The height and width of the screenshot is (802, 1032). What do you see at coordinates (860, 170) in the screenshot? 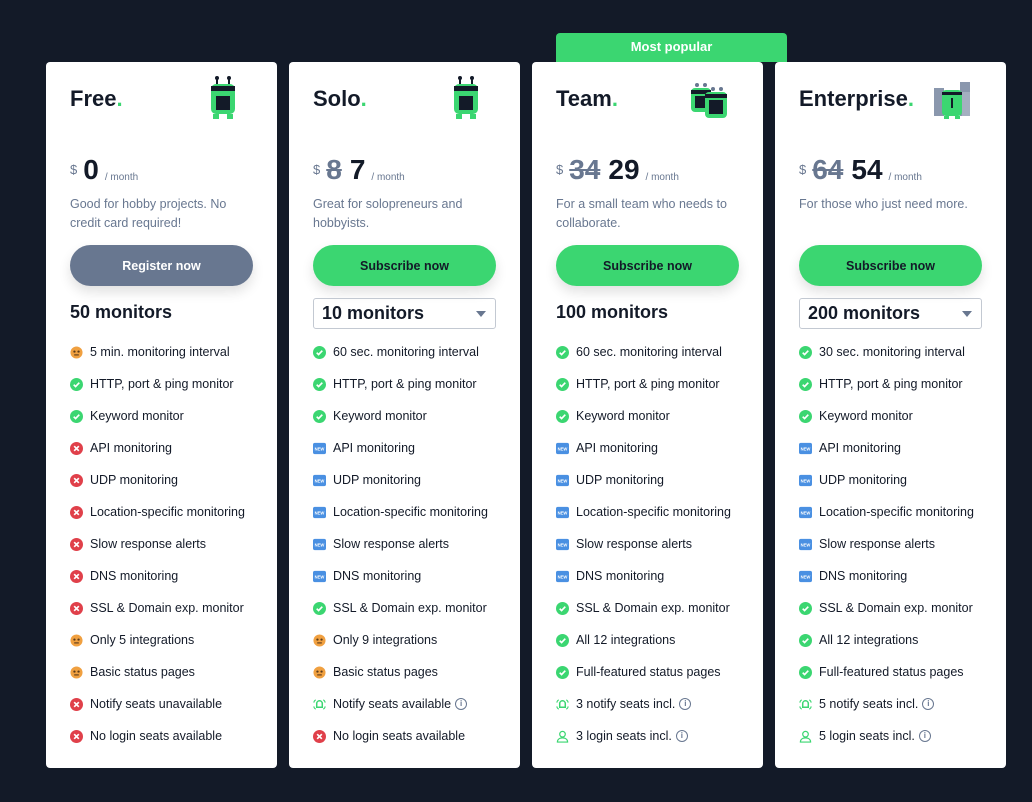
I see `plan-price: $64 54 / month` at bounding box center [860, 170].